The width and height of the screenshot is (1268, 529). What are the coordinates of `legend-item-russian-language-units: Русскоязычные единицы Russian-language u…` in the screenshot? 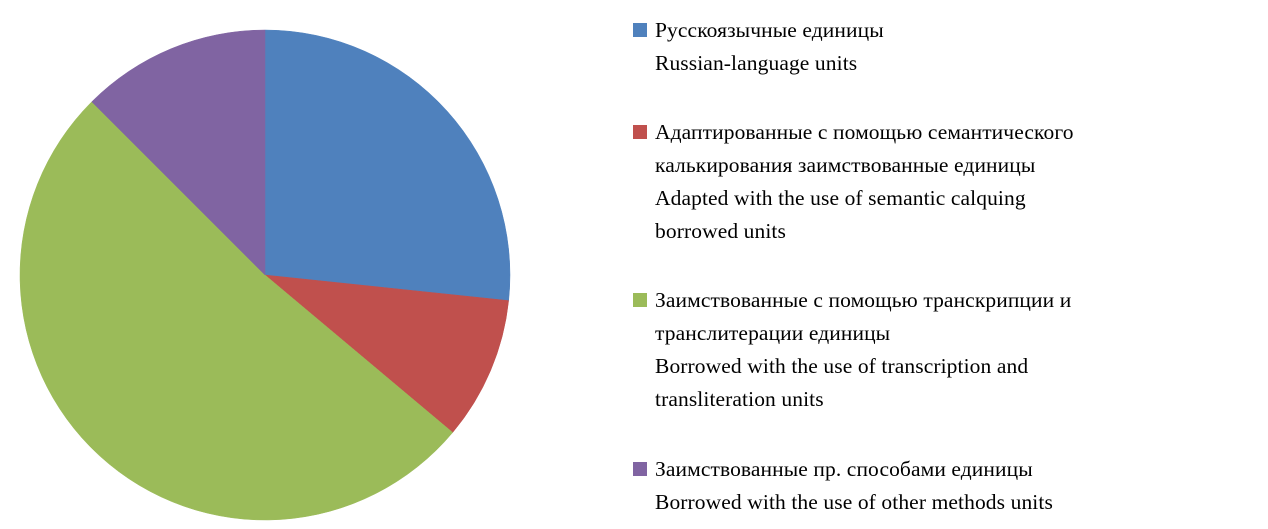 It's located at (949, 47).